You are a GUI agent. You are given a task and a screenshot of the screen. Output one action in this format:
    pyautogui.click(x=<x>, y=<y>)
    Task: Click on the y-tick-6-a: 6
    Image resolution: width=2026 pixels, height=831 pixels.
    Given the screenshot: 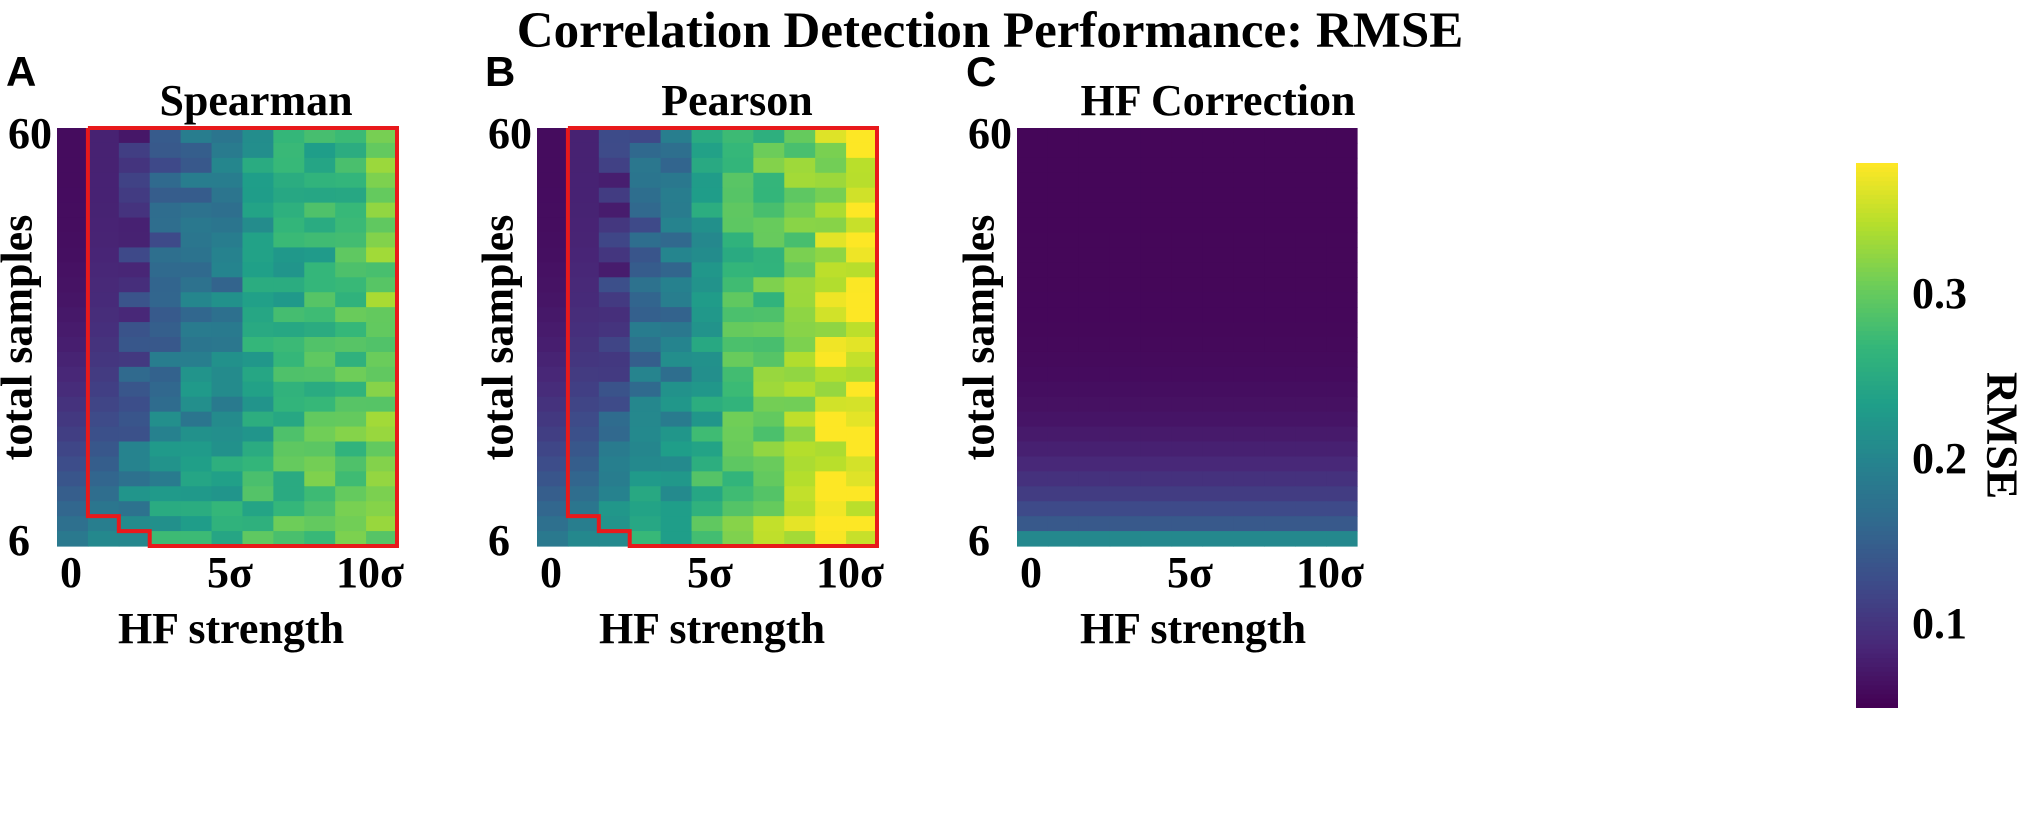 What is the action you would take?
    pyautogui.click(x=19, y=540)
    